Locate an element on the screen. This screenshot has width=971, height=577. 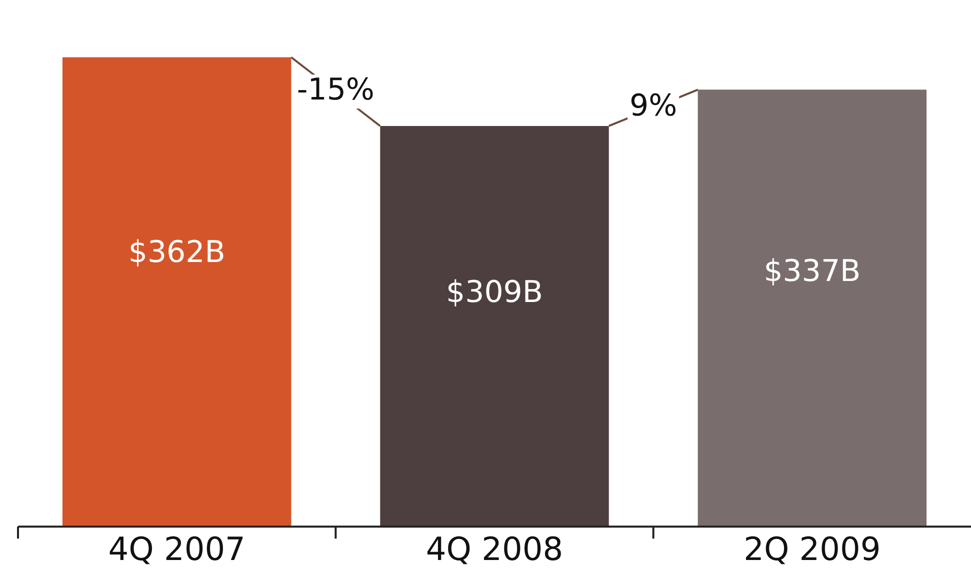
x-tick-label: 4Q 2008 is located at coordinates (495, 549).